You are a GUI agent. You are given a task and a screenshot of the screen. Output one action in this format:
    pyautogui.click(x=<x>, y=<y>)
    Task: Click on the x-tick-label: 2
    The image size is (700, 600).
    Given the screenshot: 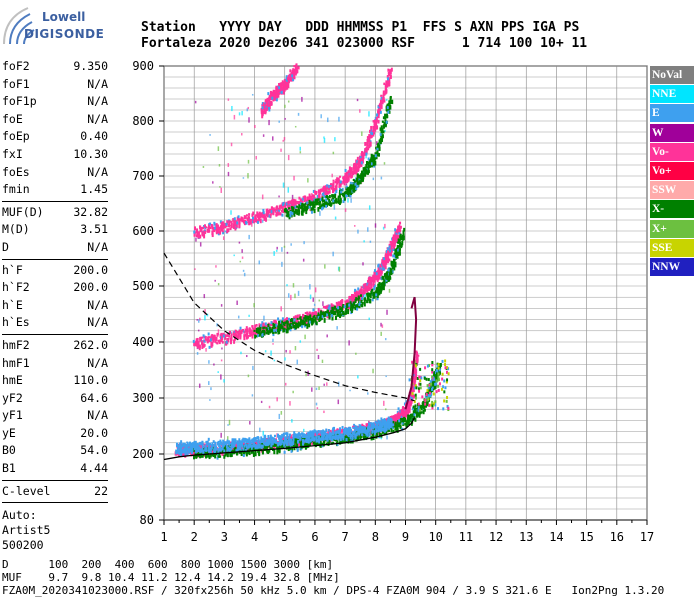 What is the action you would take?
    pyautogui.click(x=194, y=537)
    